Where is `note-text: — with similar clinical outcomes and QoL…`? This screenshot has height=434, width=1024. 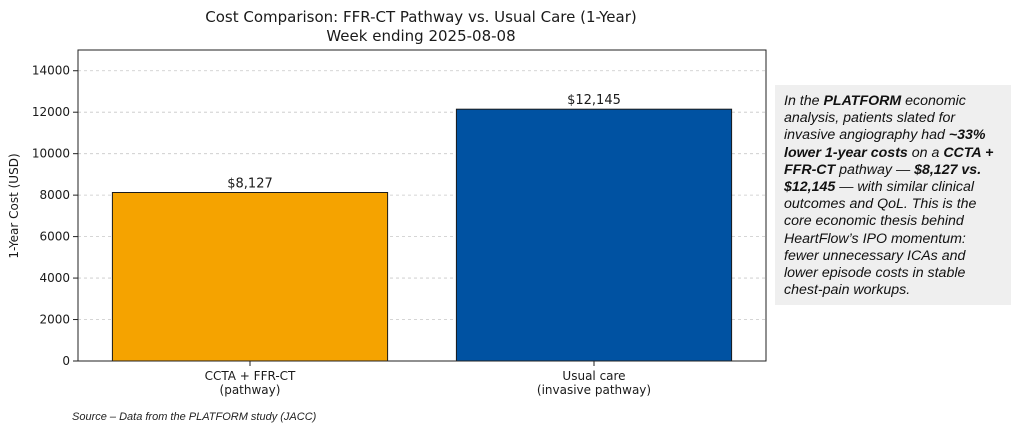
note-text: — with similar clinical outcomes and QoL… is located at coordinates (880, 239).